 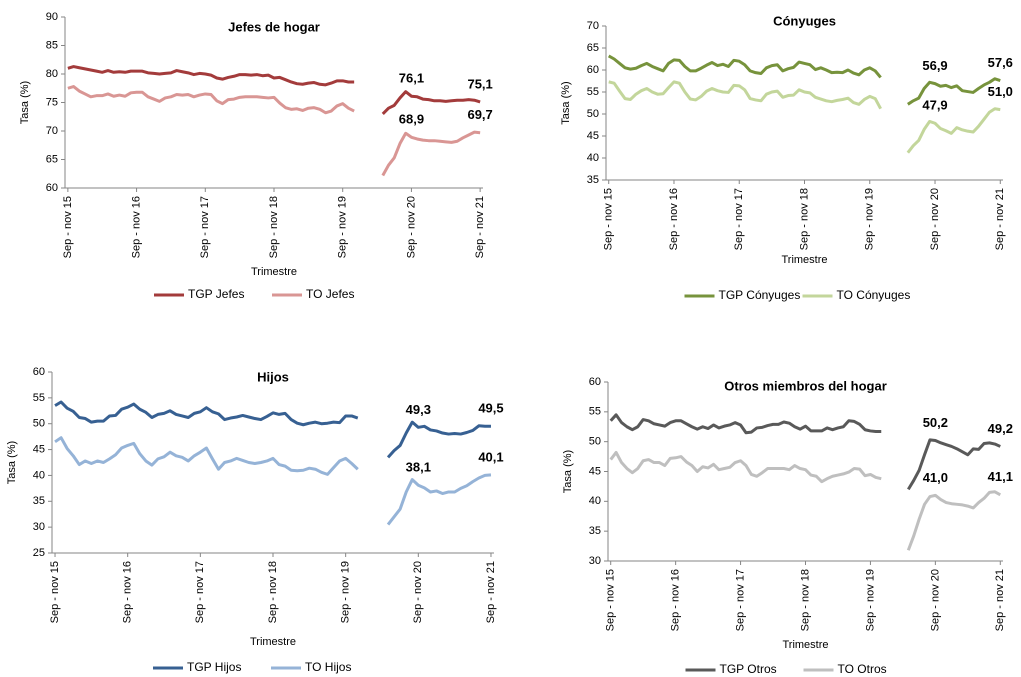 I want to click on y-tick-label: 90, so click(x=52, y=17).